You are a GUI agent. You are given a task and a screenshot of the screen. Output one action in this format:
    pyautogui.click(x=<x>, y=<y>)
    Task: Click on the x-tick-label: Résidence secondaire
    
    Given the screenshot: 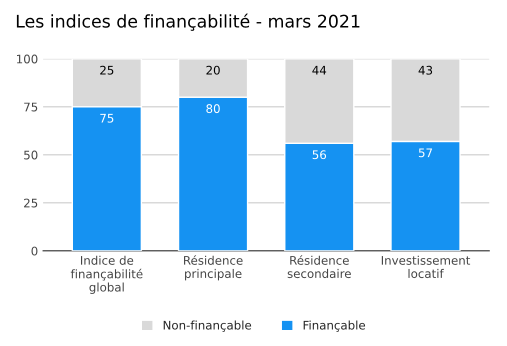 What is the action you would take?
    pyautogui.click(x=319, y=266)
    